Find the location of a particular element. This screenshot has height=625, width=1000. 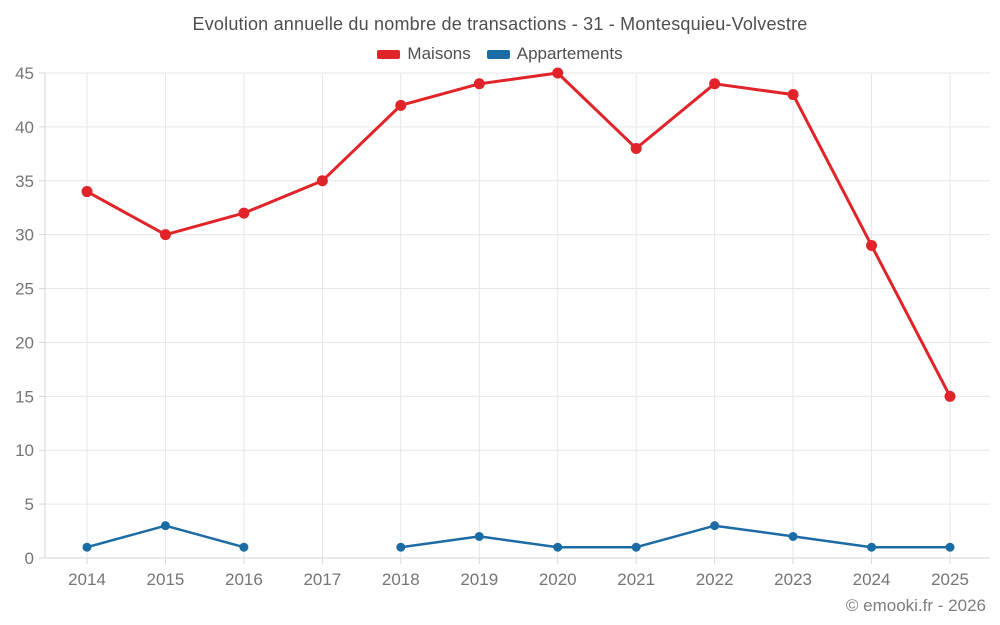

data-point-maisons-2020 is located at coordinates (558, 73).